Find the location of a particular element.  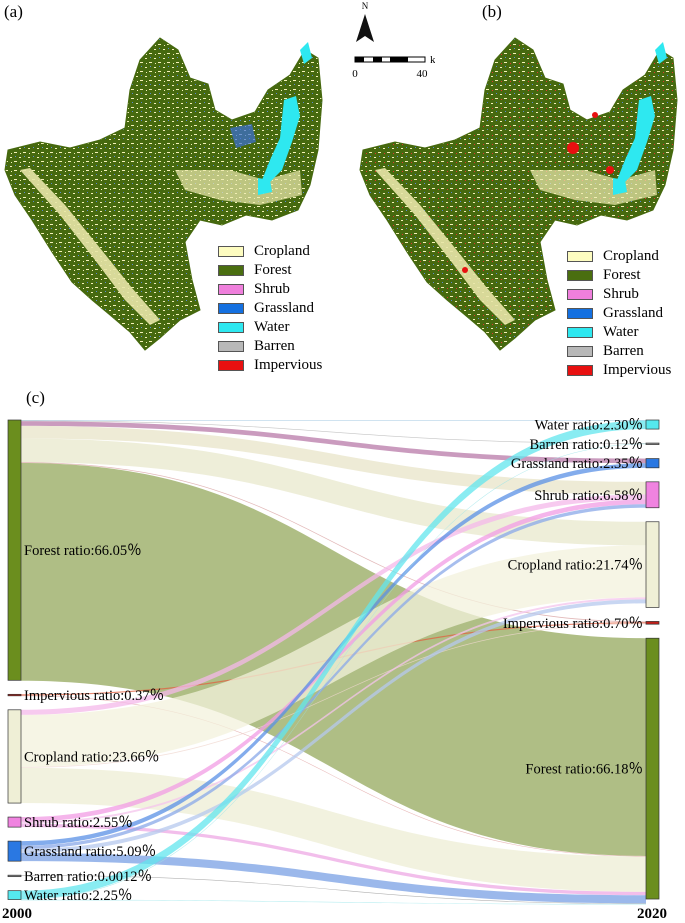

scale-min: 0 is located at coordinates (355, 74).